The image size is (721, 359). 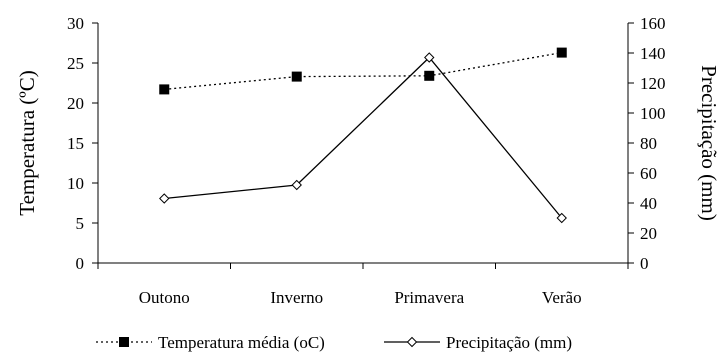 I want to click on legend-swatch-precipitacao-marker, so click(x=412, y=342).